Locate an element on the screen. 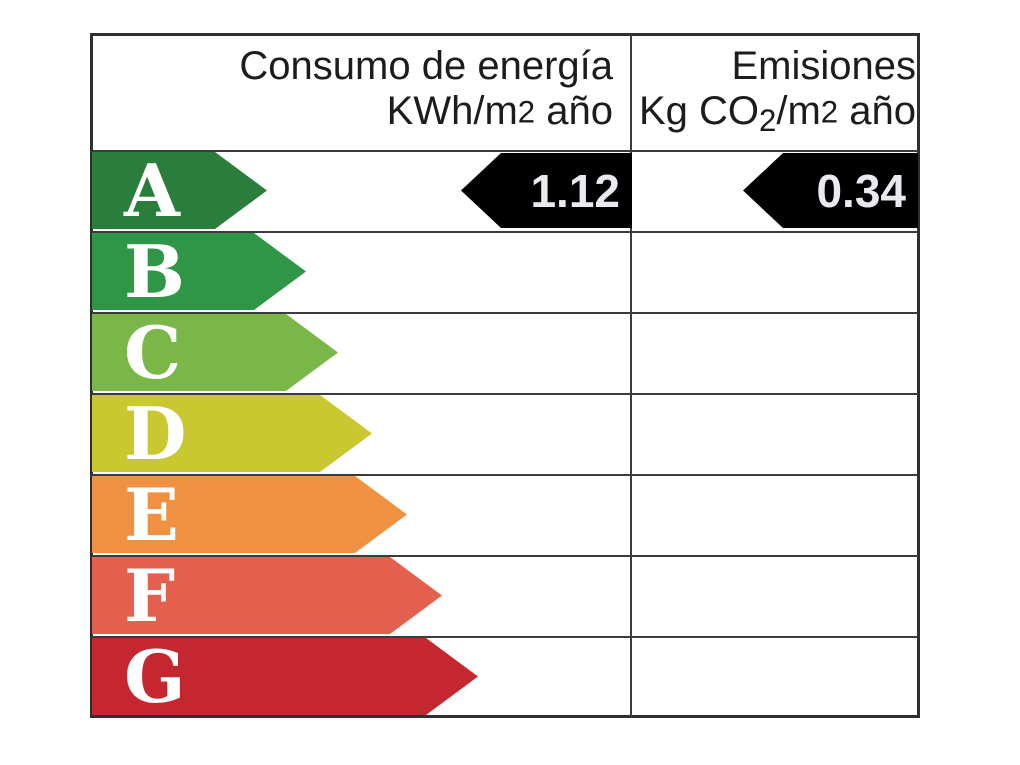  emissions-value-pointer: 0.34 is located at coordinates (830, 190).